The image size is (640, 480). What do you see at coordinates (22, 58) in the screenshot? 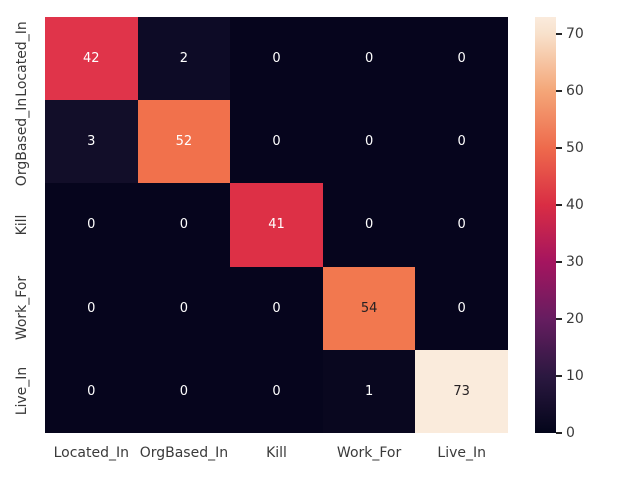
I see `y-tick-label: Located_In` at bounding box center [22, 58].